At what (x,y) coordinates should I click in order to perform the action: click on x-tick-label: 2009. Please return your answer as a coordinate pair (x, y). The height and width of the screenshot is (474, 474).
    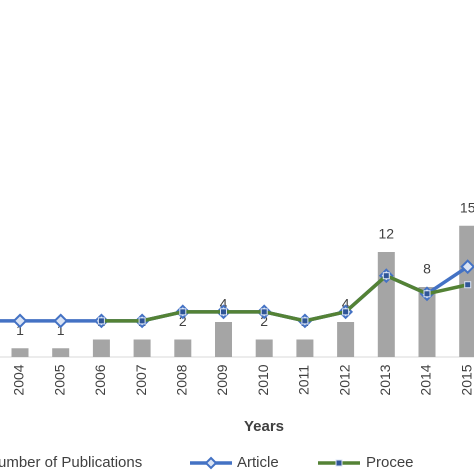
    Looking at the image, I should click on (222, 379).